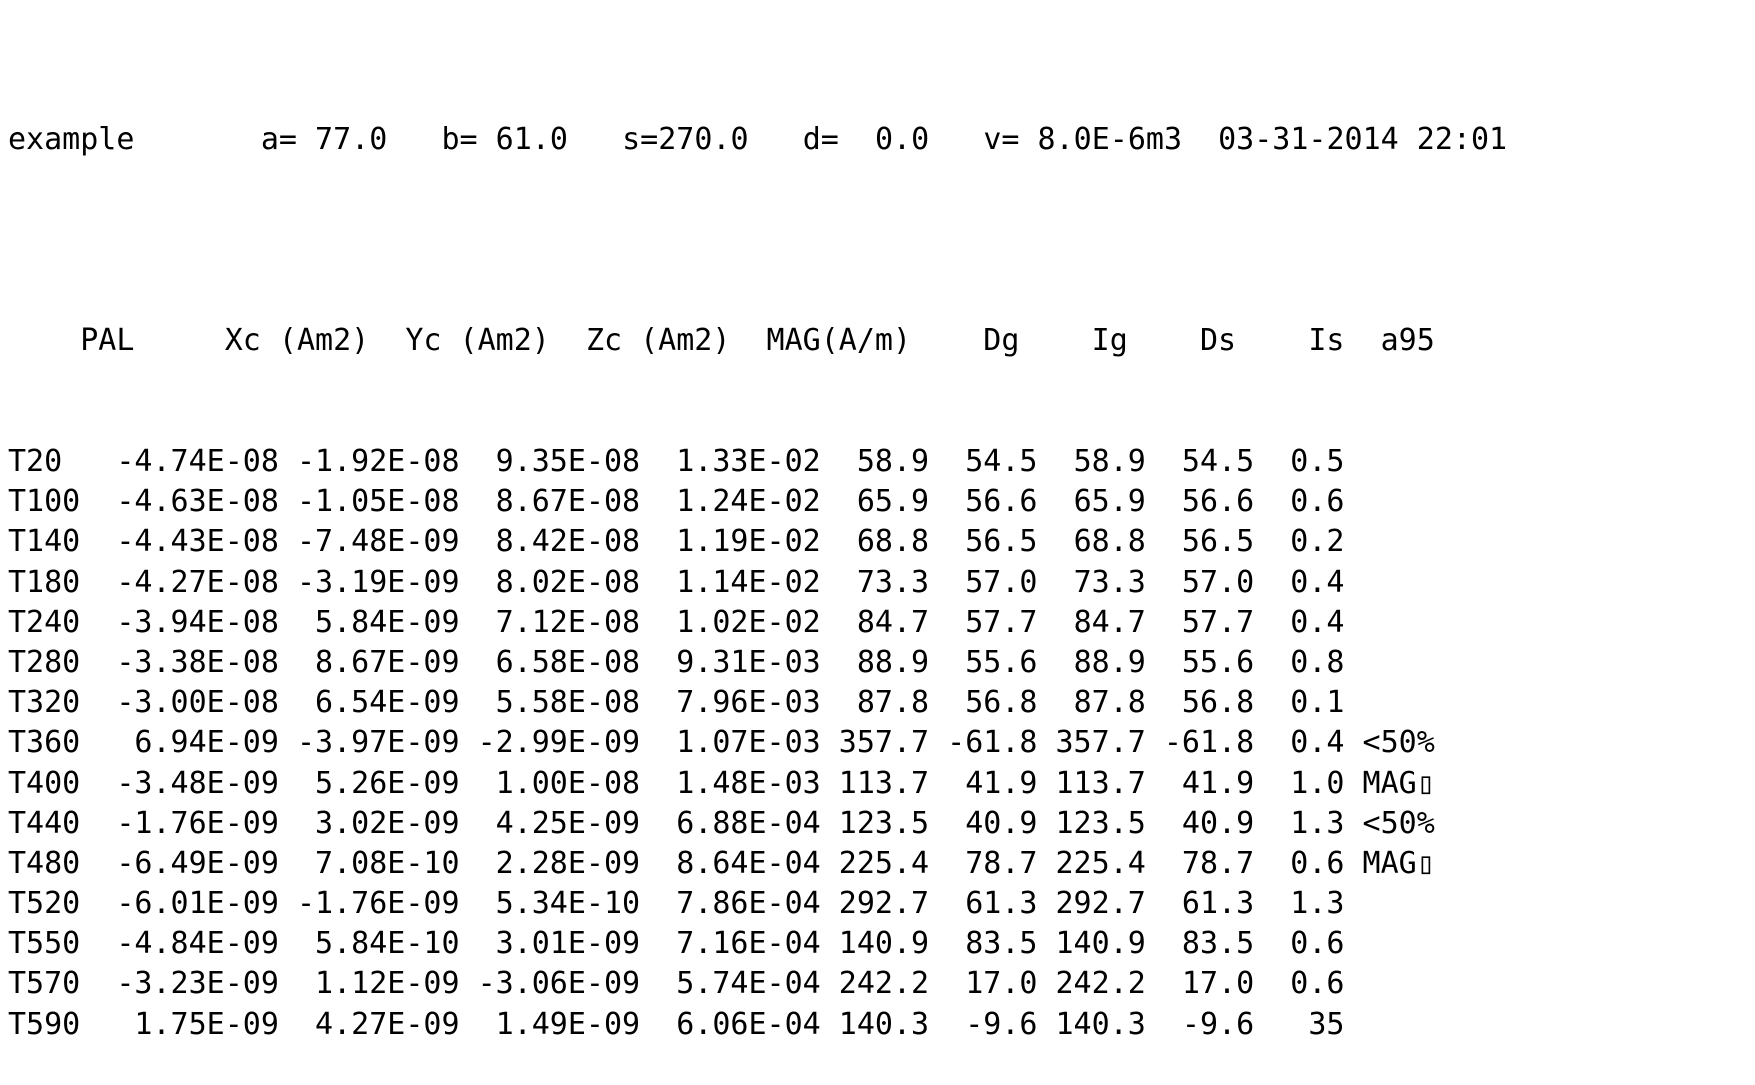 Image resolution: width=1755 pixels, height=1085 pixels. Describe the element at coordinates (1001, 662) in the screenshot. I see `cell-ig: 55.6` at that location.